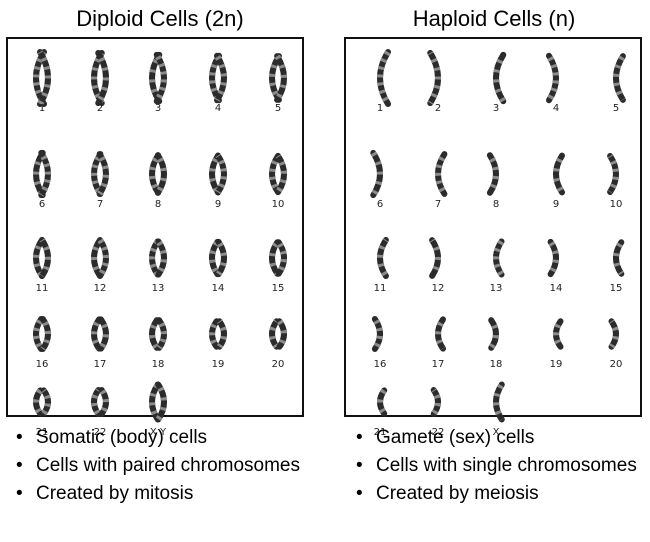  I want to click on diploid-chromosome-12: 12, so click(100, 262).